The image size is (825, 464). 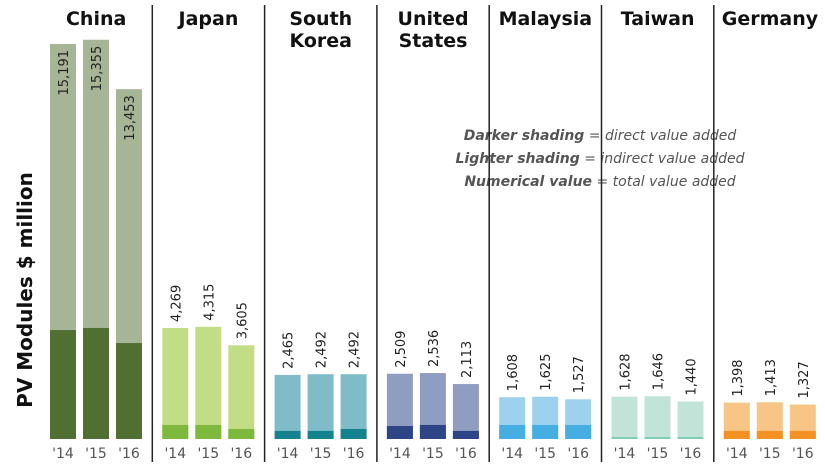 I want to click on value-label: 1,628, so click(x=626, y=371).